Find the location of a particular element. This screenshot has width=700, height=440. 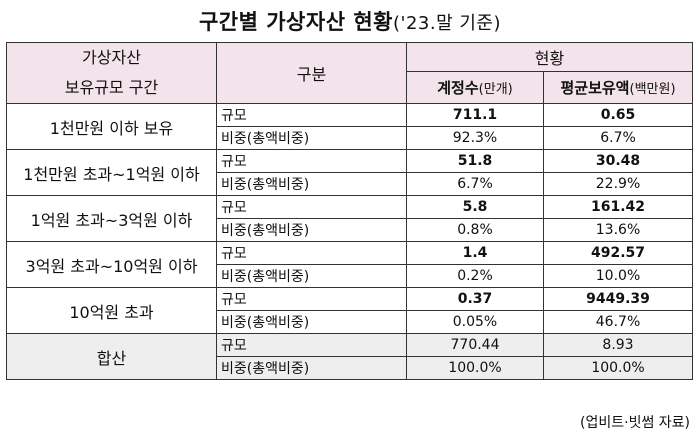

share-accounts: 0.05% is located at coordinates (475, 322).